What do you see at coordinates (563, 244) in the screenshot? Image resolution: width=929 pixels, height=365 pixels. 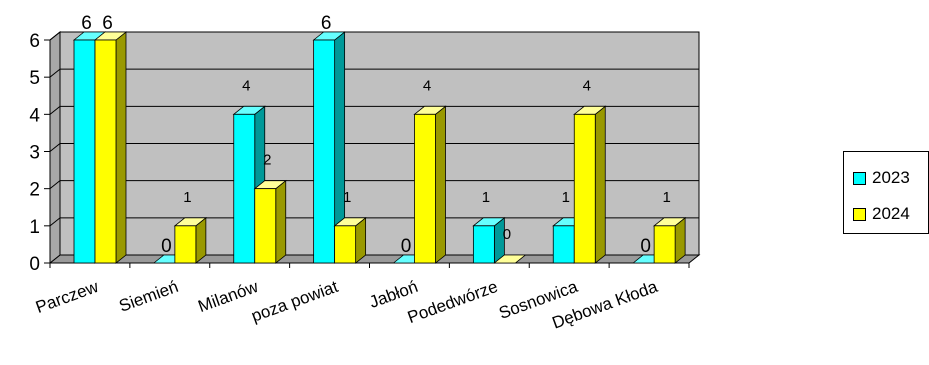 I see `bar-2023-sosnowica` at bounding box center [563, 244].